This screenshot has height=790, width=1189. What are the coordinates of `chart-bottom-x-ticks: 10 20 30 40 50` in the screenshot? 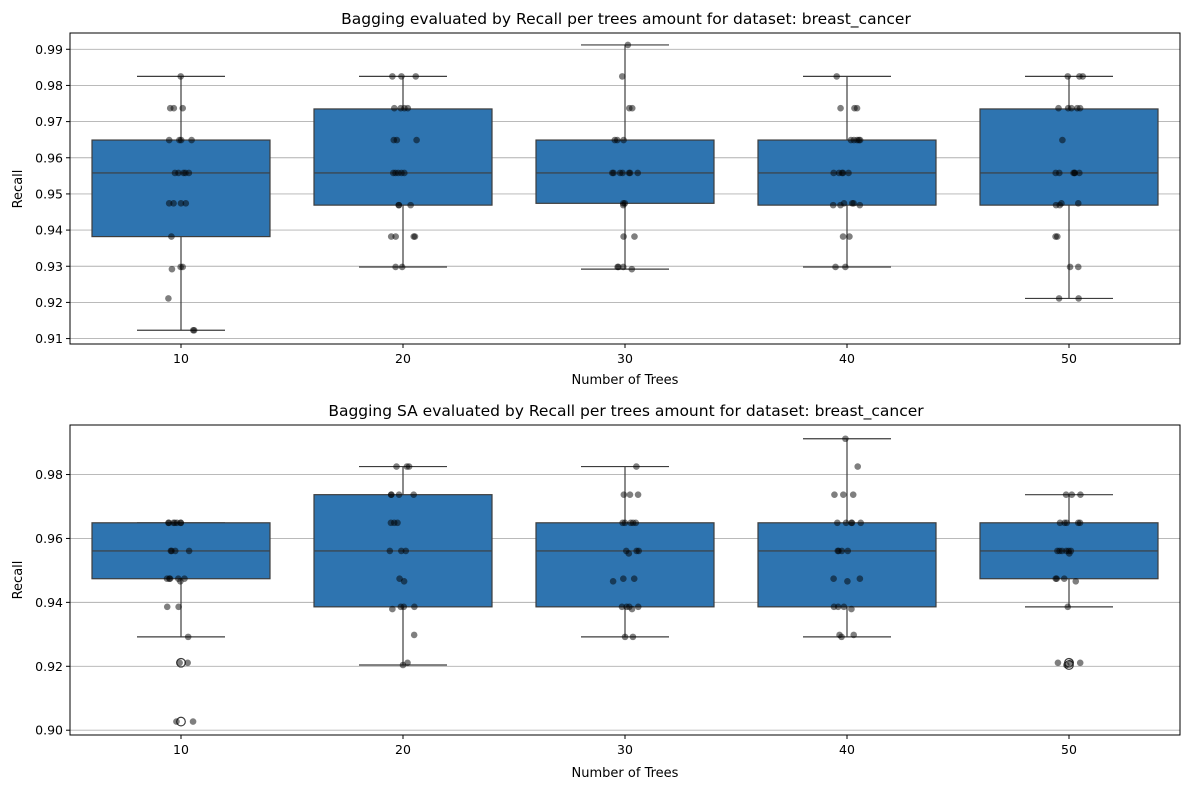 It's located at (625, 746).